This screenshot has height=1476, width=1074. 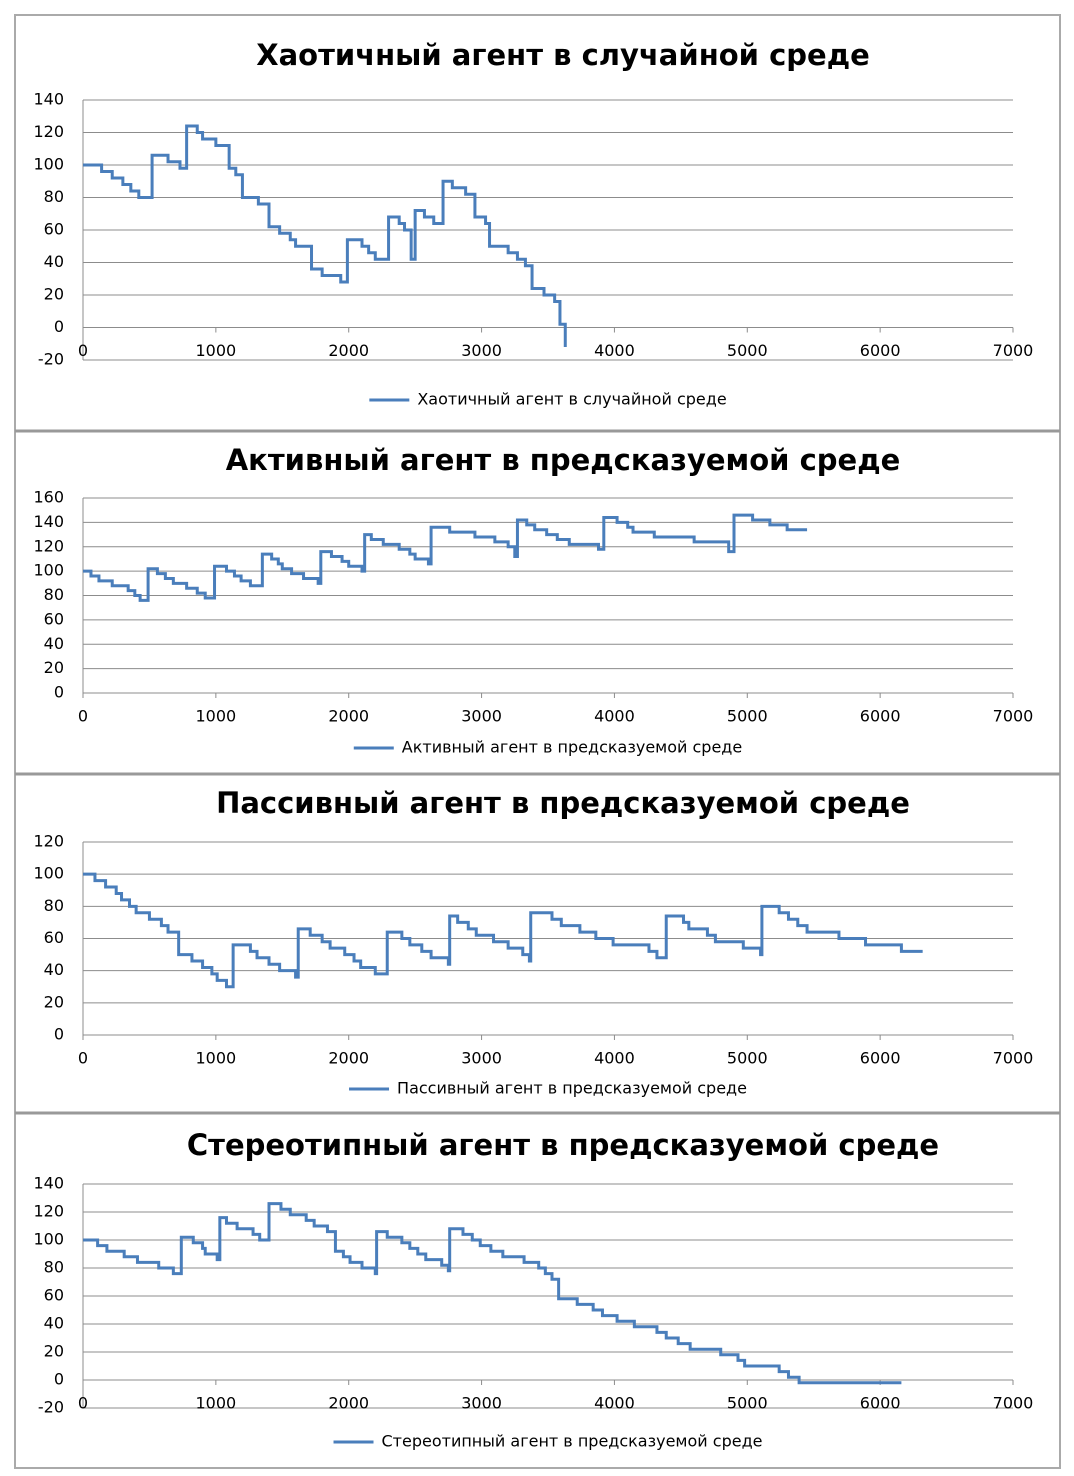 I want to click on legend-label: Стереотипный агент в предсказуемой среде, so click(x=572, y=1441).